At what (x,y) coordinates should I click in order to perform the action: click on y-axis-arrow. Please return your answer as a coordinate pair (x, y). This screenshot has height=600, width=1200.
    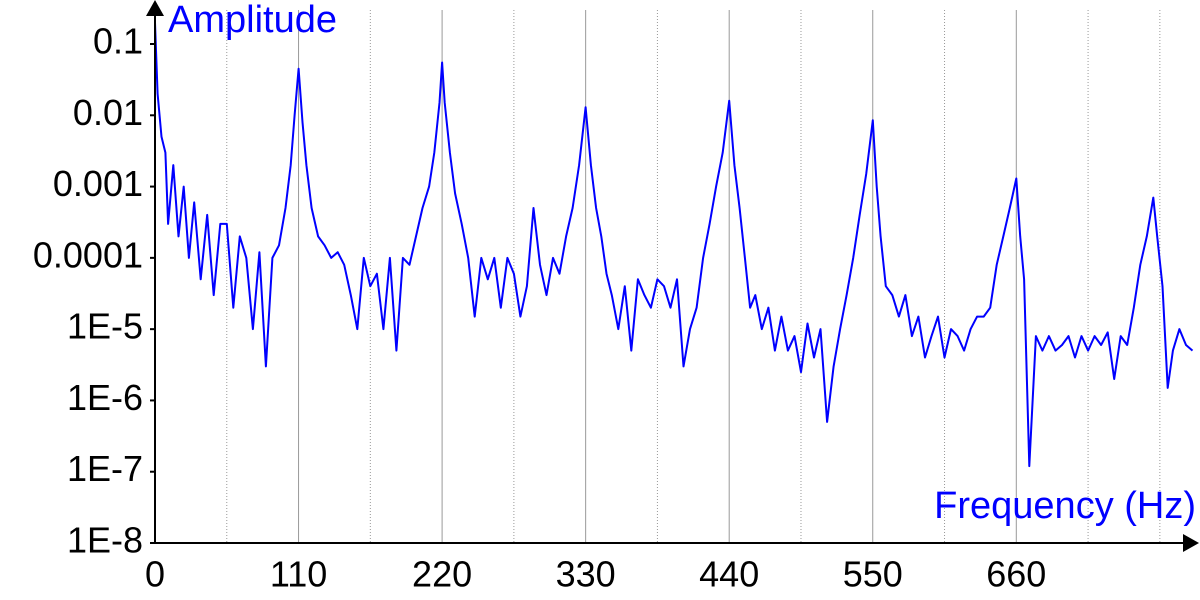
    Looking at the image, I should click on (155, 8).